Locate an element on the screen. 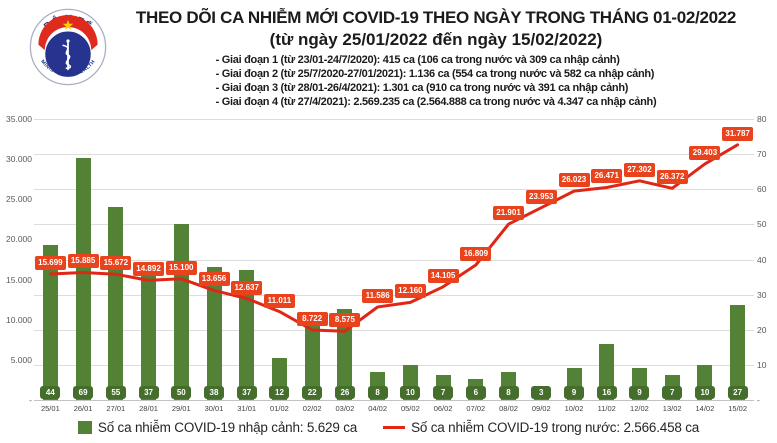  line-value-label: 12.637 is located at coordinates (247, 287).